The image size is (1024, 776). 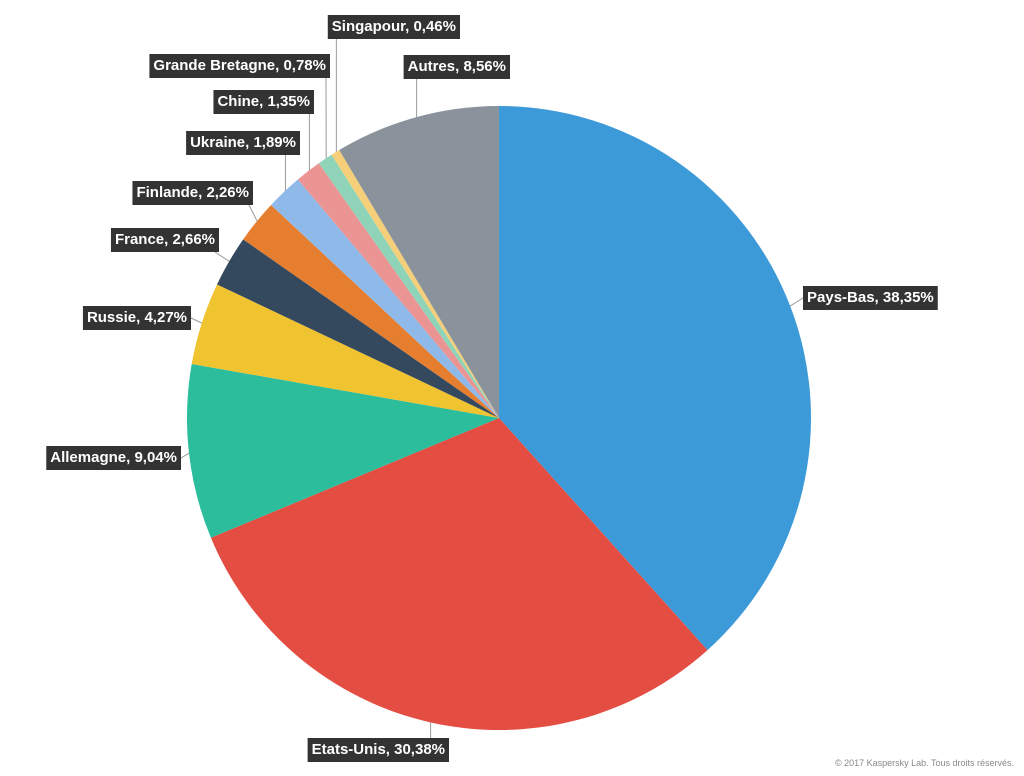 I want to click on label-text: Autres, 8,56%, so click(x=457, y=66).